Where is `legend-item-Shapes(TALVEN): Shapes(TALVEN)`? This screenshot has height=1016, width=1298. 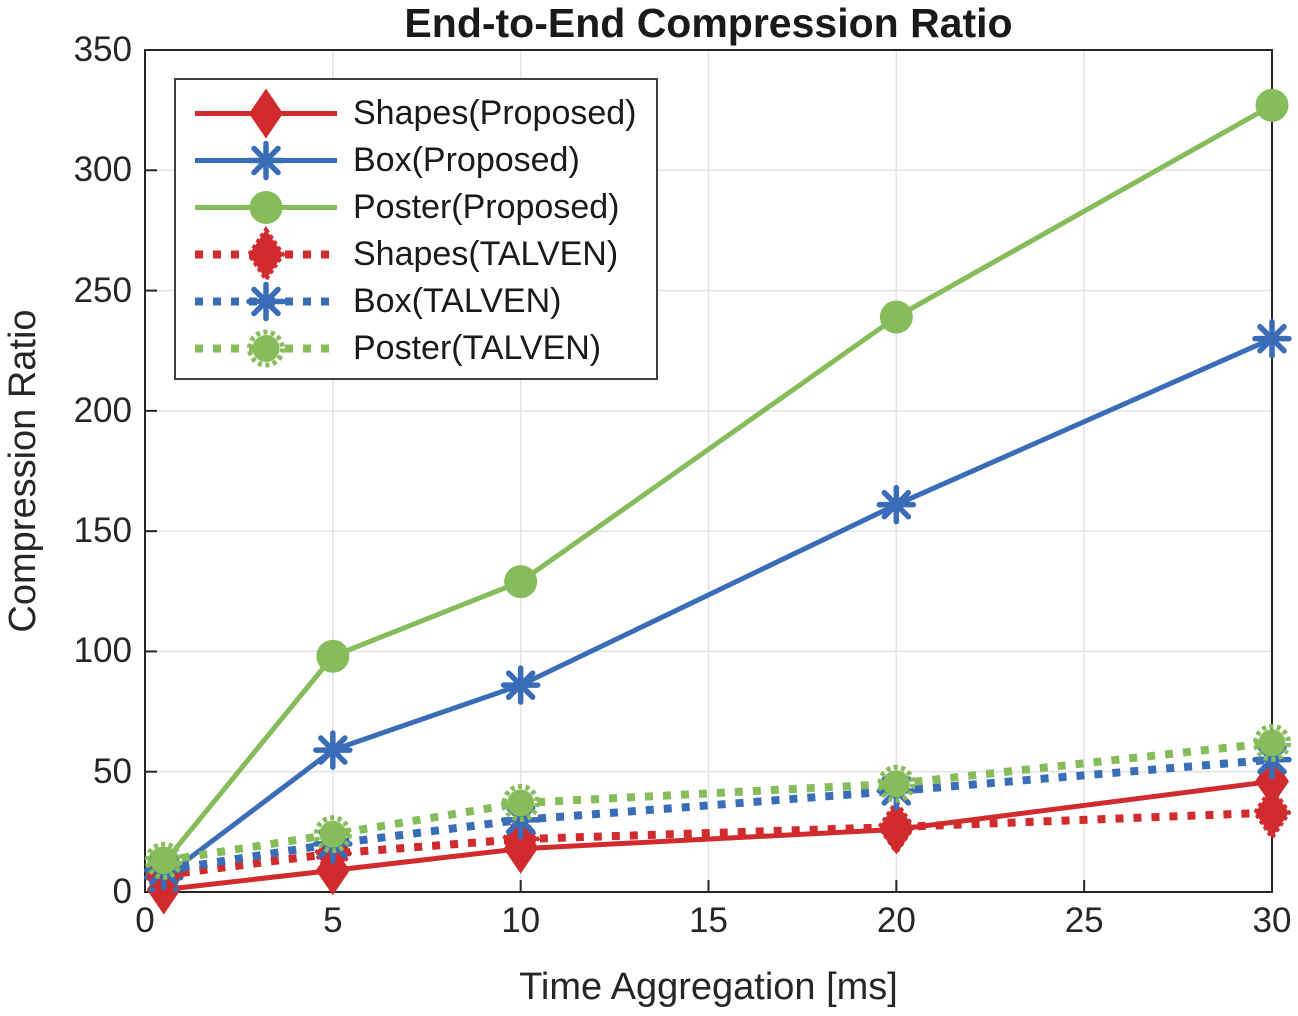 legend-item-Shapes(TALVEN): Shapes(TALVEN) is located at coordinates (416, 254).